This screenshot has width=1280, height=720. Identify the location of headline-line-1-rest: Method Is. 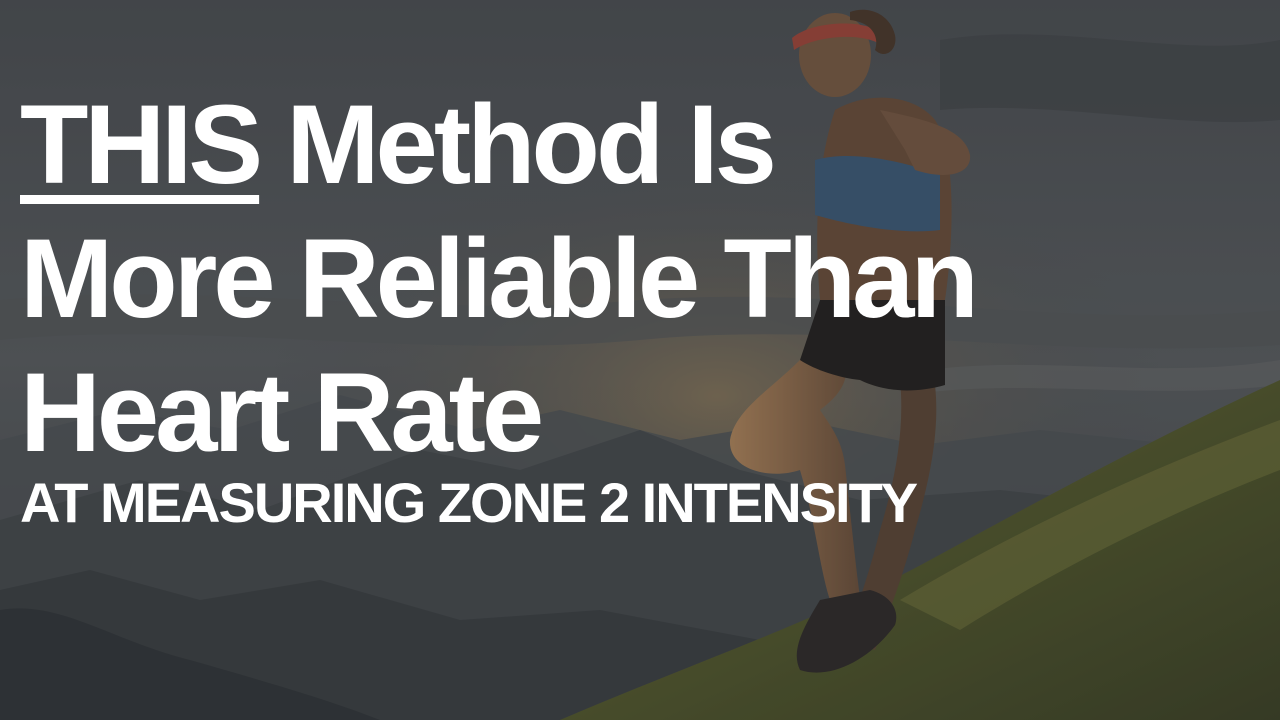
(518, 144).